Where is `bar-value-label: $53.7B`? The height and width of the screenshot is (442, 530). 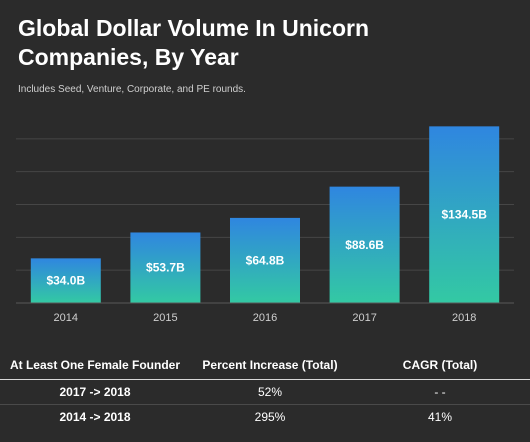 bar-value-label: $53.7B is located at coordinates (165, 268).